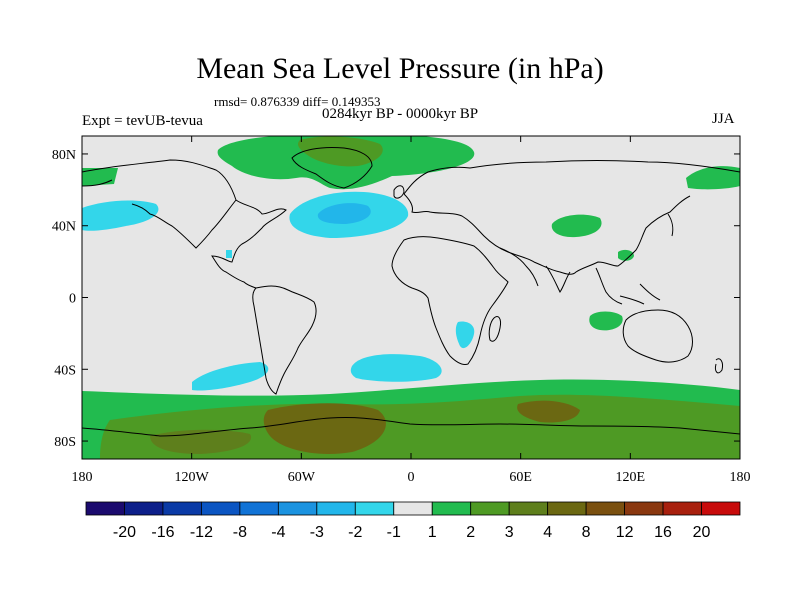 Image resolution: width=800 pixels, height=600 pixels. What do you see at coordinates (64, 155) in the screenshot?
I see `y-tick-label: 80N` at bounding box center [64, 155].